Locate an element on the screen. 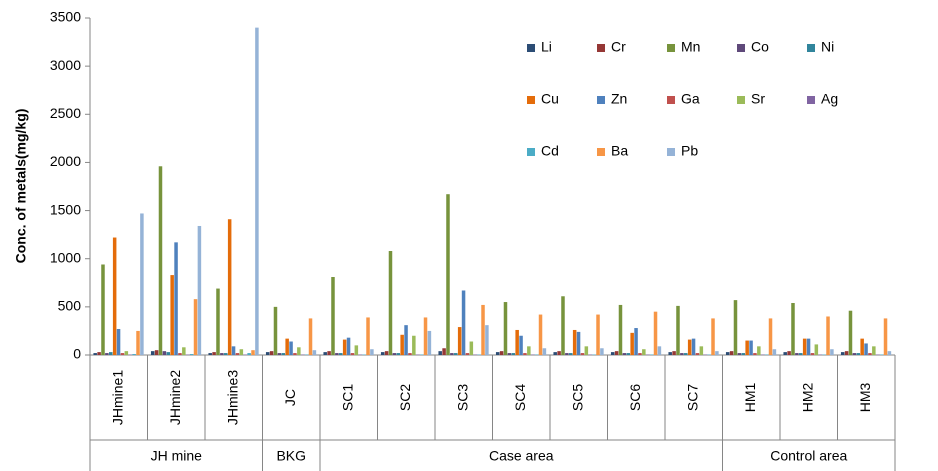 The height and width of the screenshot is (471, 938). x-tick-label: SC3 is located at coordinates (462, 397).